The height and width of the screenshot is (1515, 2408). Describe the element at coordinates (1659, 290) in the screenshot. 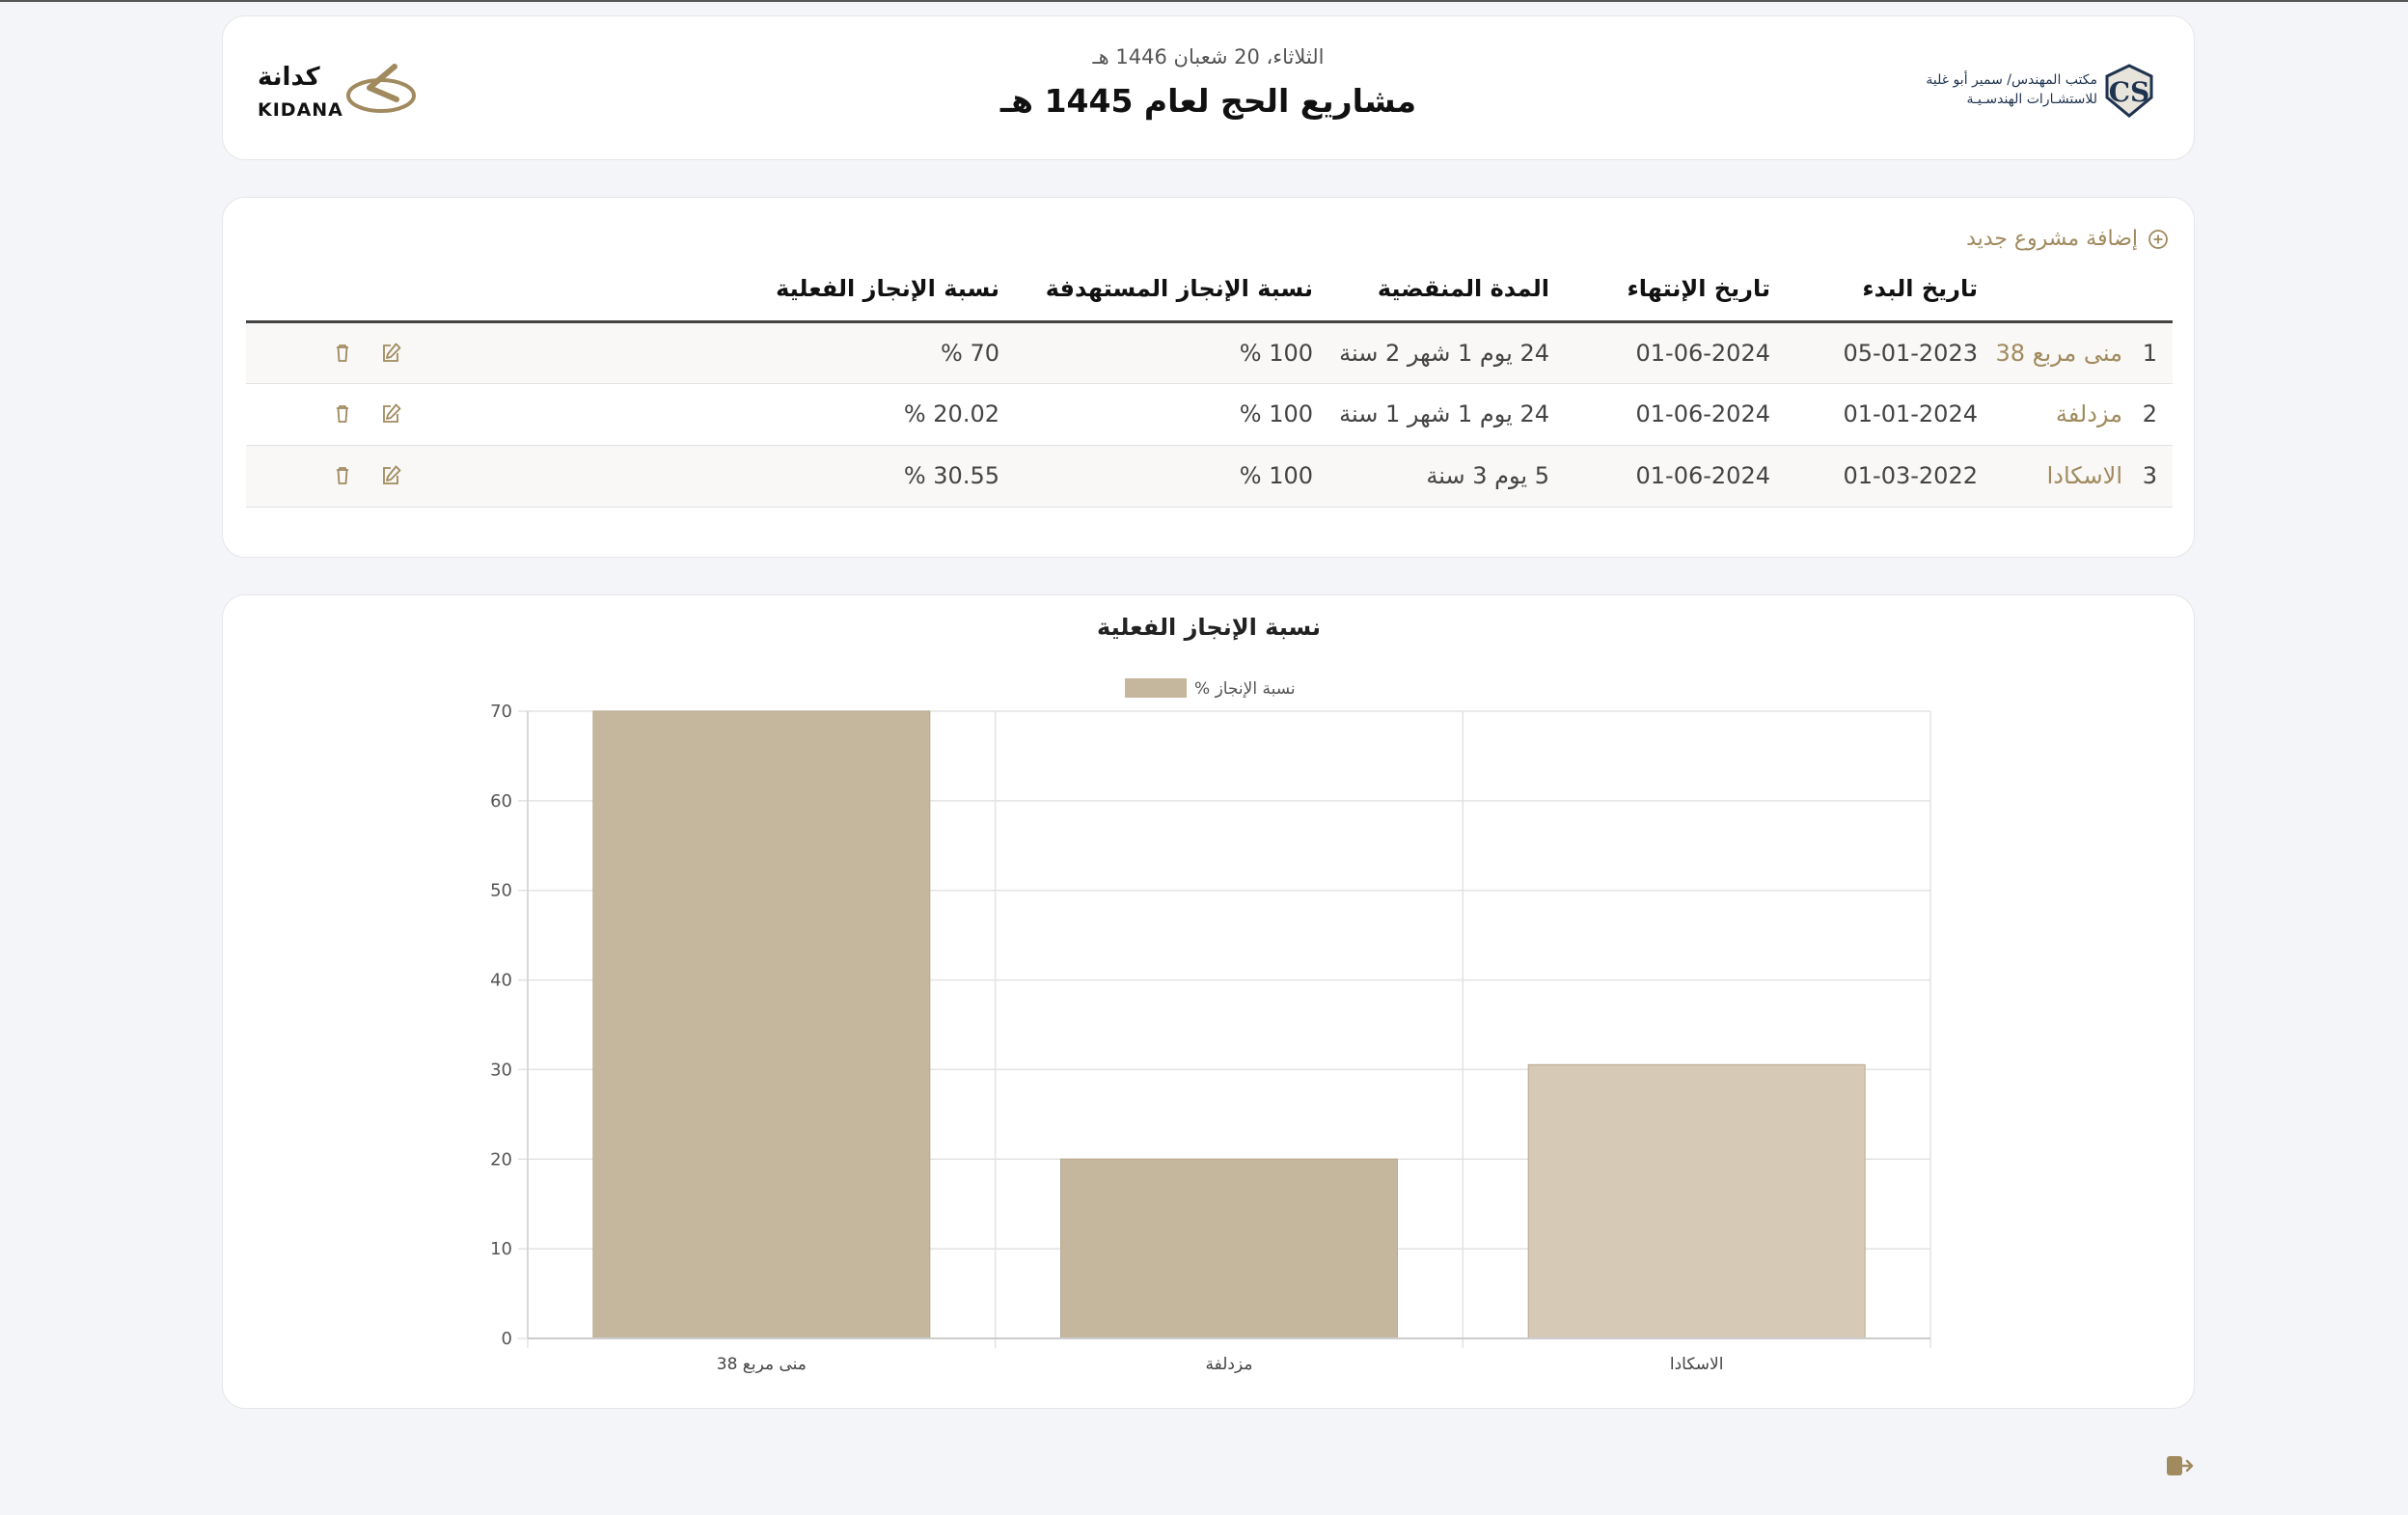

I see `header-end-date: تاريخ الإنتهاء` at that location.